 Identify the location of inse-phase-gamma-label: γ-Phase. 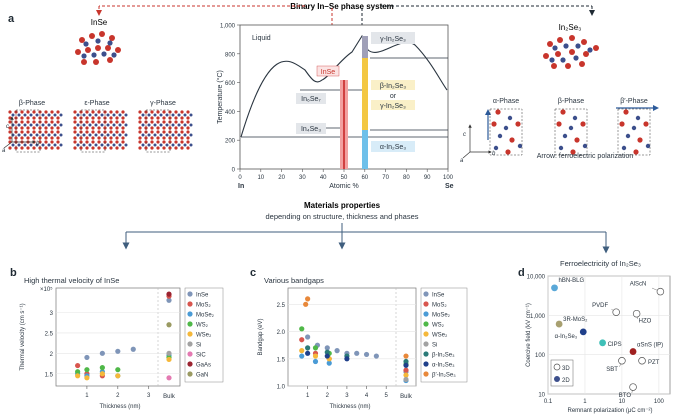
(163, 103).